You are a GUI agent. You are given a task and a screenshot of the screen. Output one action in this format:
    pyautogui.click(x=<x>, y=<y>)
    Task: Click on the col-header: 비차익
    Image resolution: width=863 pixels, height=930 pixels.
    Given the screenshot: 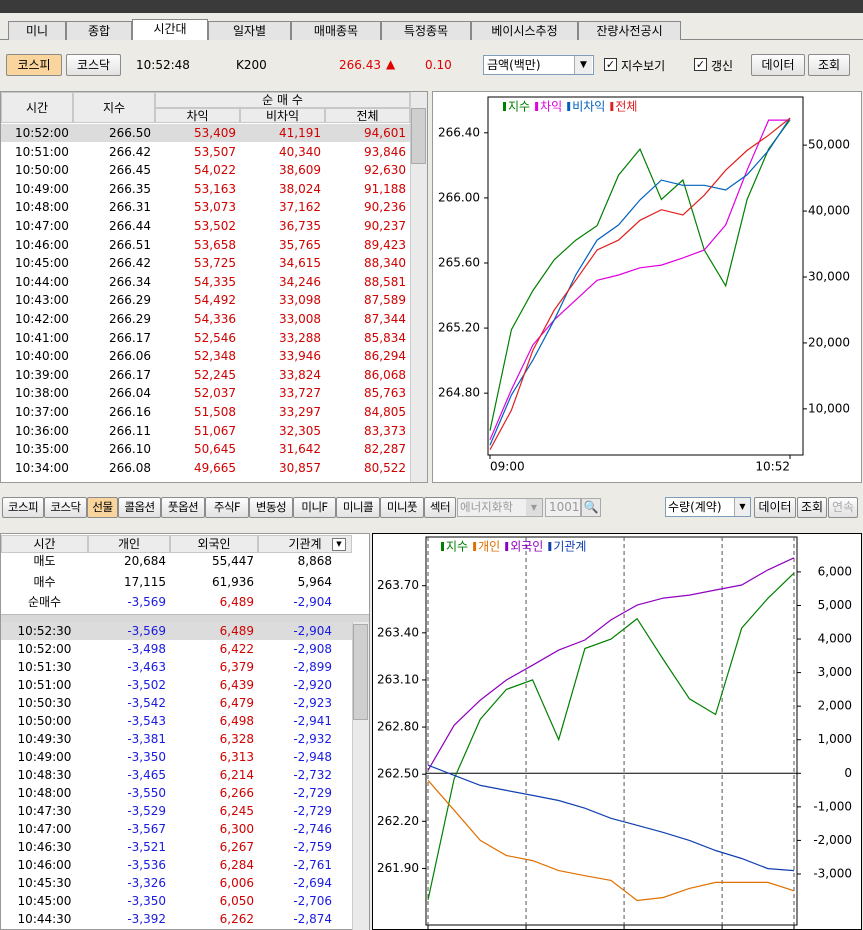 What is the action you would take?
    pyautogui.click(x=282, y=115)
    